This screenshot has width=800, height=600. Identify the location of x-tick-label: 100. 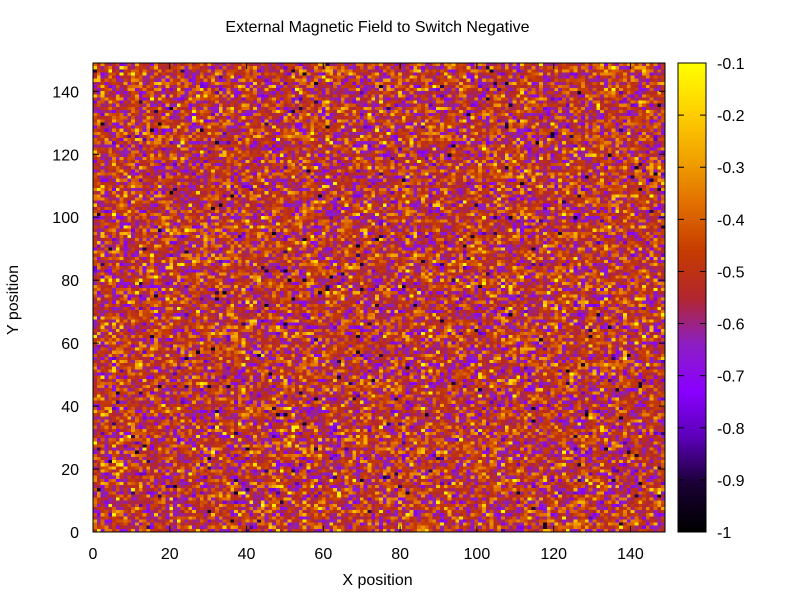
(477, 554).